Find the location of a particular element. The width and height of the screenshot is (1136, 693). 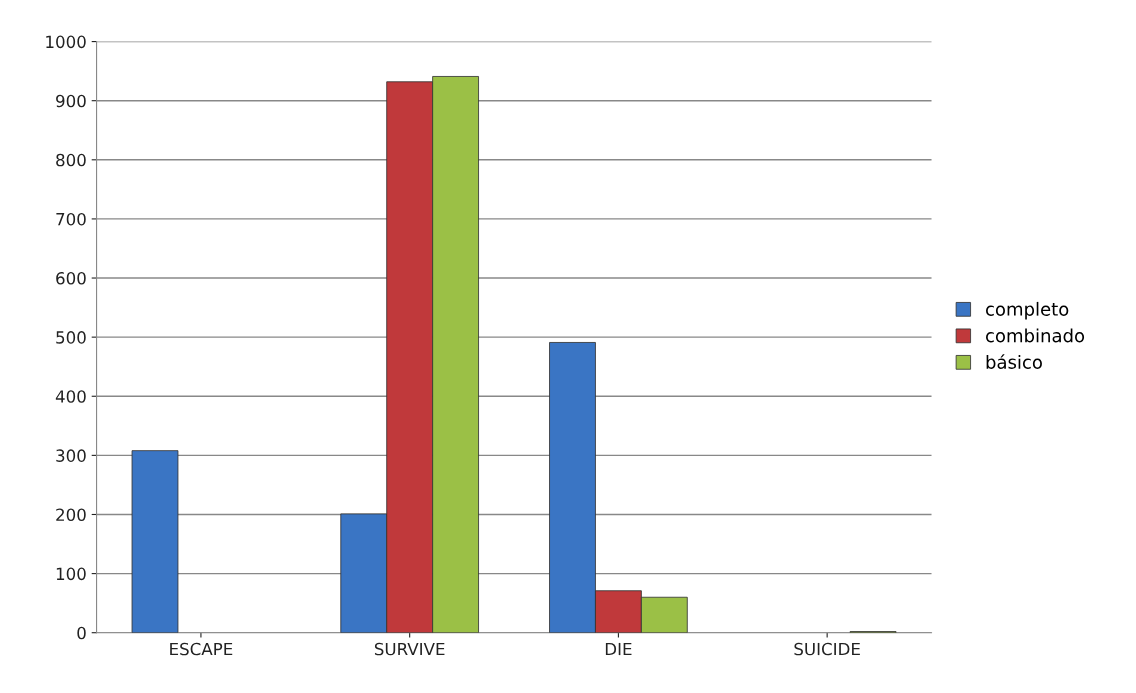

y-tick-label: 900 is located at coordinates (71, 101).